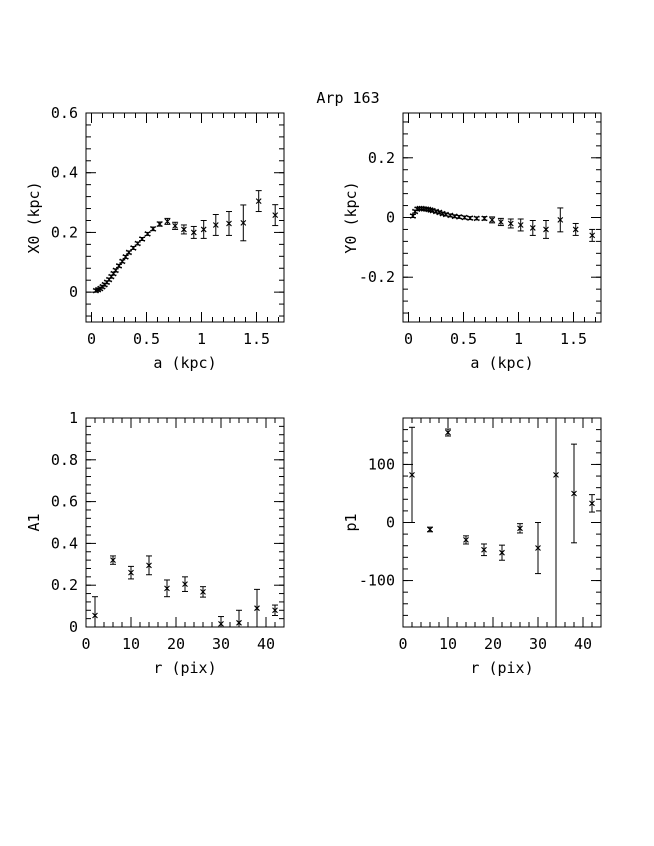 Image resolution: width=654 pixels, height=846 pixels. Describe the element at coordinates (381, 464) in the screenshot. I see `y-tick-label: 100` at that location.